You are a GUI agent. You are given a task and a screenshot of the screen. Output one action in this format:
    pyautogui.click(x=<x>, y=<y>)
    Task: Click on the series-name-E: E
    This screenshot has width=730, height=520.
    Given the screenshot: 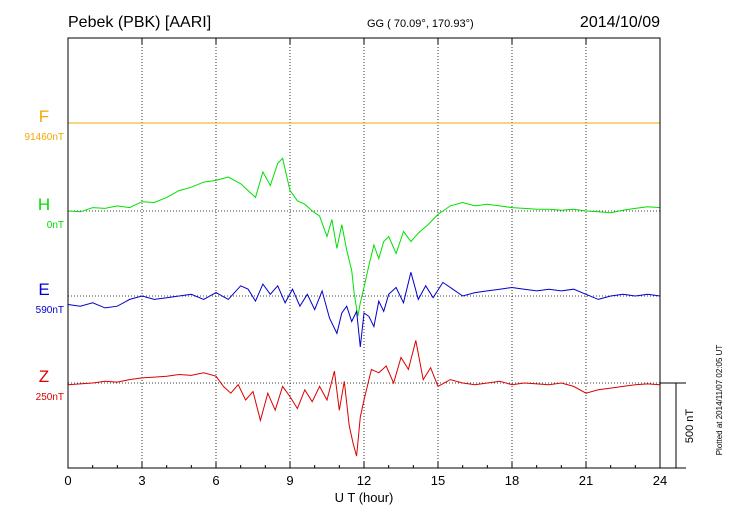 What is the action you would take?
    pyautogui.click(x=43, y=289)
    